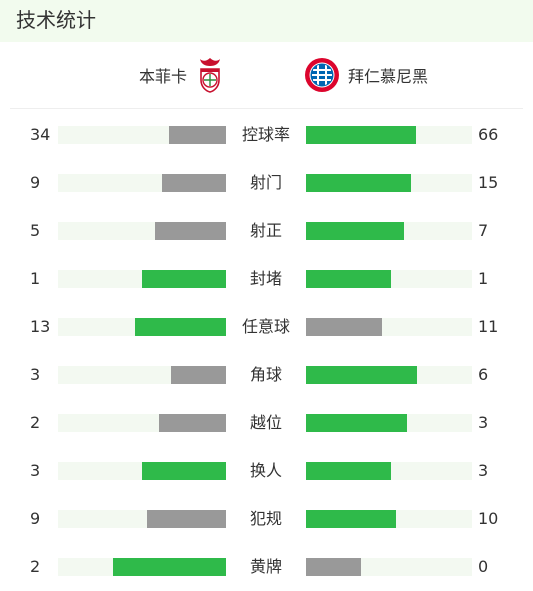 The height and width of the screenshot is (591, 533). Describe the element at coordinates (40, 326) in the screenshot. I see `home-stat-value: 13` at that location.